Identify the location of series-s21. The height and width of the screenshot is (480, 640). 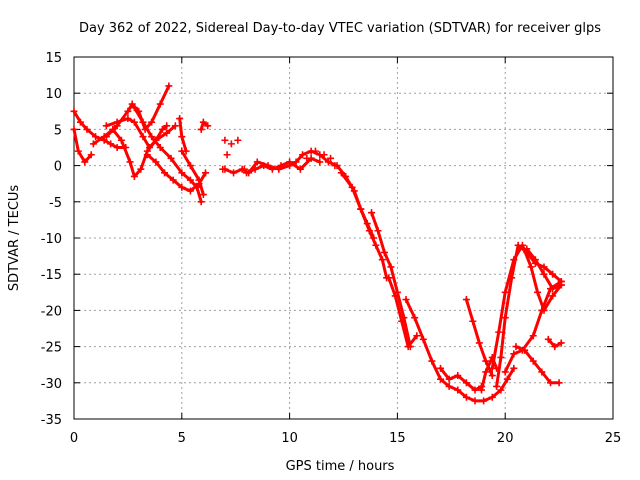
(526, 306).